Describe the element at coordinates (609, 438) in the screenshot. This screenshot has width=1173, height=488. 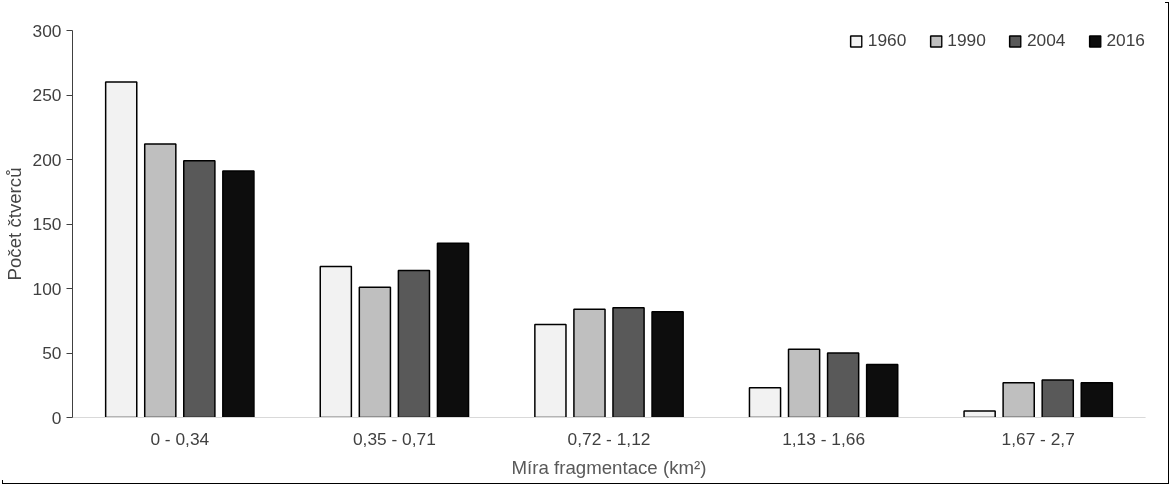
I see `x-tick-label: 0,72 - 1,12` at that location.